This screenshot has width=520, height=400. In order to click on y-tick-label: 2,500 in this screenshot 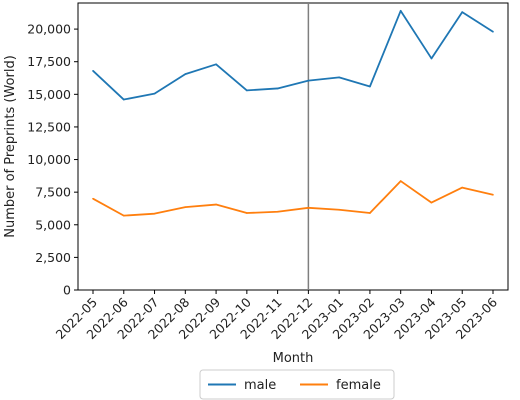, I will do `click(53, 257)`.